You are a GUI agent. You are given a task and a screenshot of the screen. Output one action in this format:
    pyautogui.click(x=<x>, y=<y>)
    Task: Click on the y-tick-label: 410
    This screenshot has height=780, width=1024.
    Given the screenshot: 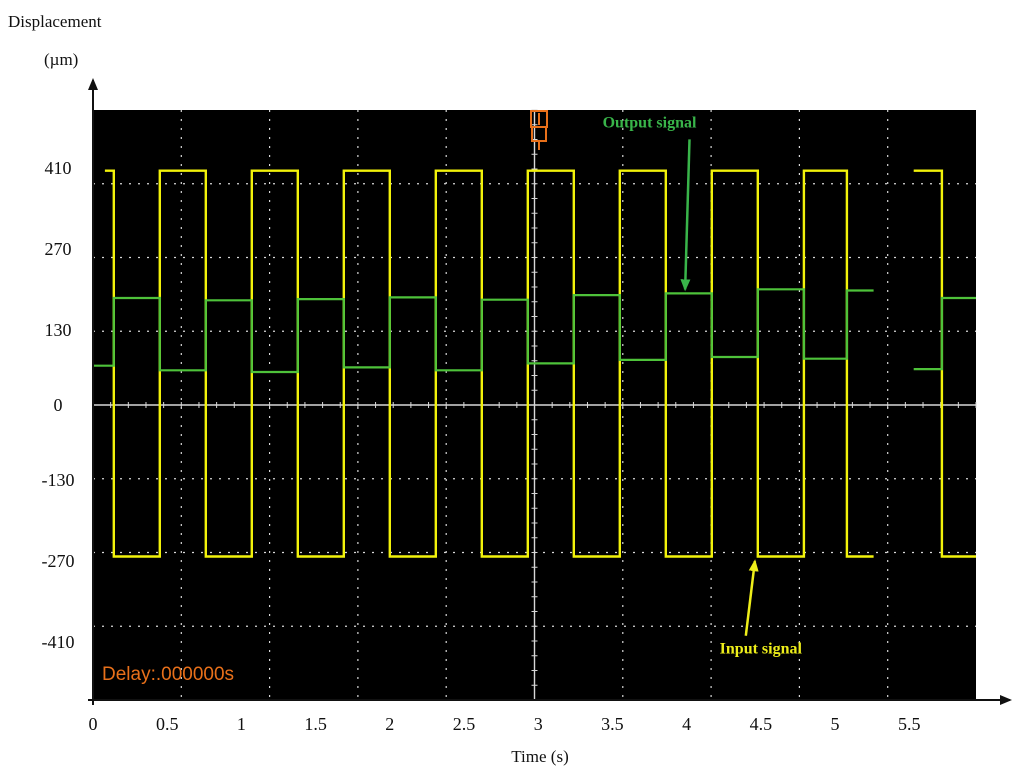 What is the action you would take?
    pyautogui.click(x=58, y=168)
    